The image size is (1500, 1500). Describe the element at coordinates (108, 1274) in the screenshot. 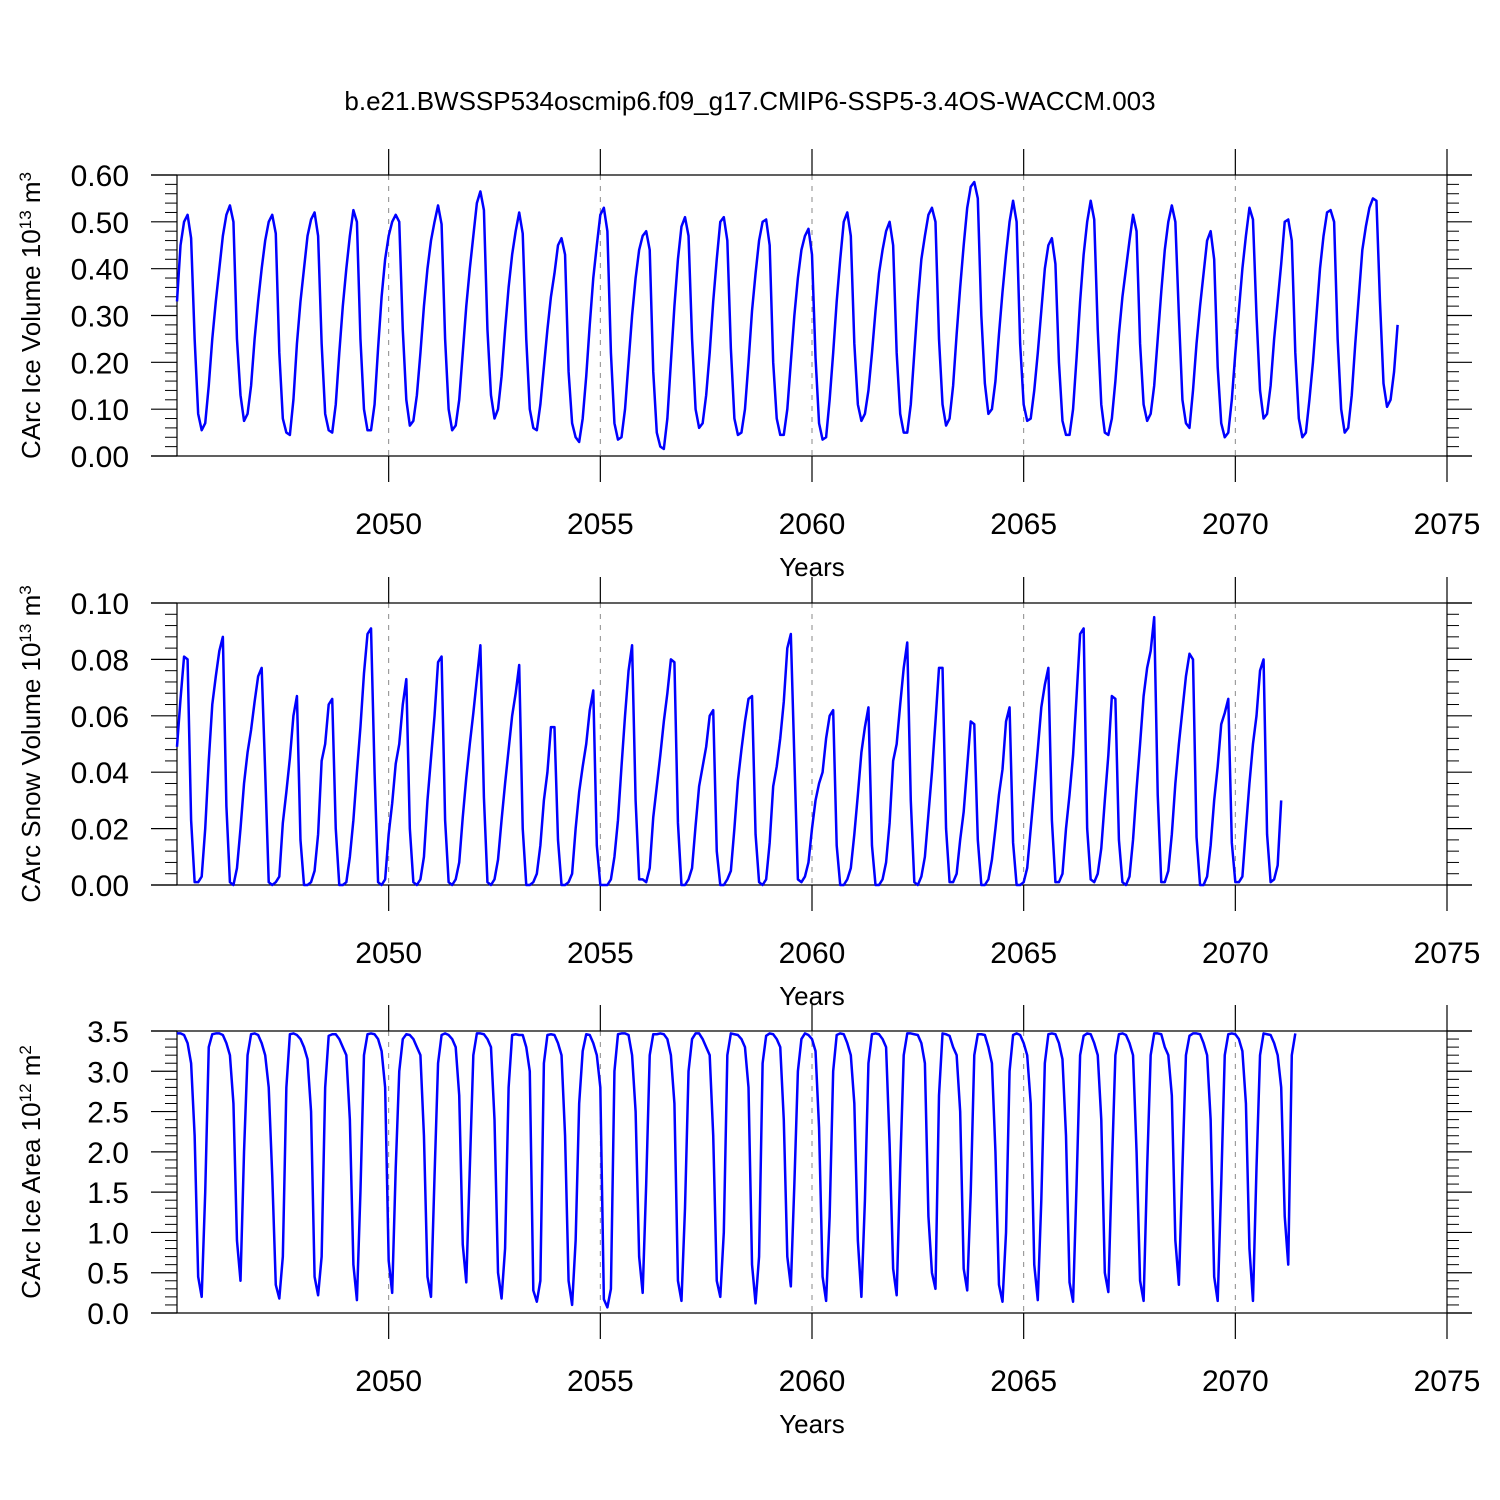

I see `y-tick-label: 0.5` at that location.